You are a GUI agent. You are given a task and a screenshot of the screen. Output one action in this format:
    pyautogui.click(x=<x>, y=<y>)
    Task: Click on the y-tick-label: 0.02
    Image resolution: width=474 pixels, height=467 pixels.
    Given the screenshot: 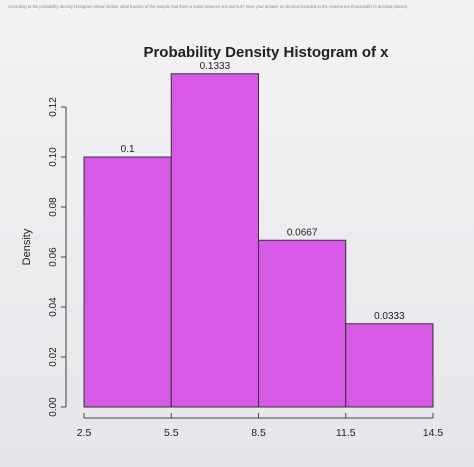 What is the action you would take?
    pyautogui.click(x=53, y=357)
    